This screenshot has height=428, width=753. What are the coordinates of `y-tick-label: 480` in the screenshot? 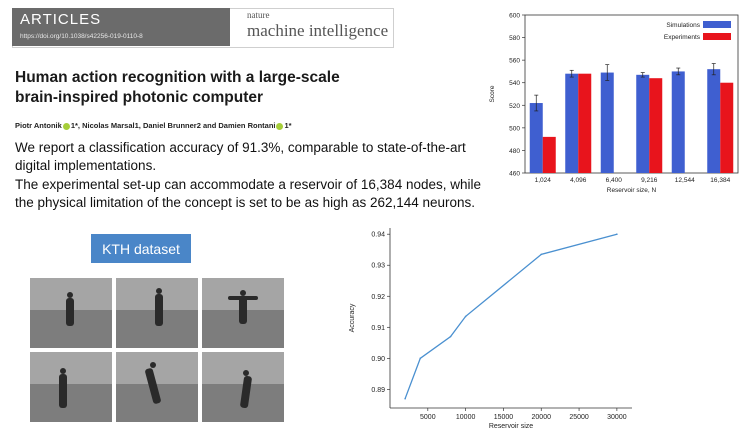 It's located at (514, 151).